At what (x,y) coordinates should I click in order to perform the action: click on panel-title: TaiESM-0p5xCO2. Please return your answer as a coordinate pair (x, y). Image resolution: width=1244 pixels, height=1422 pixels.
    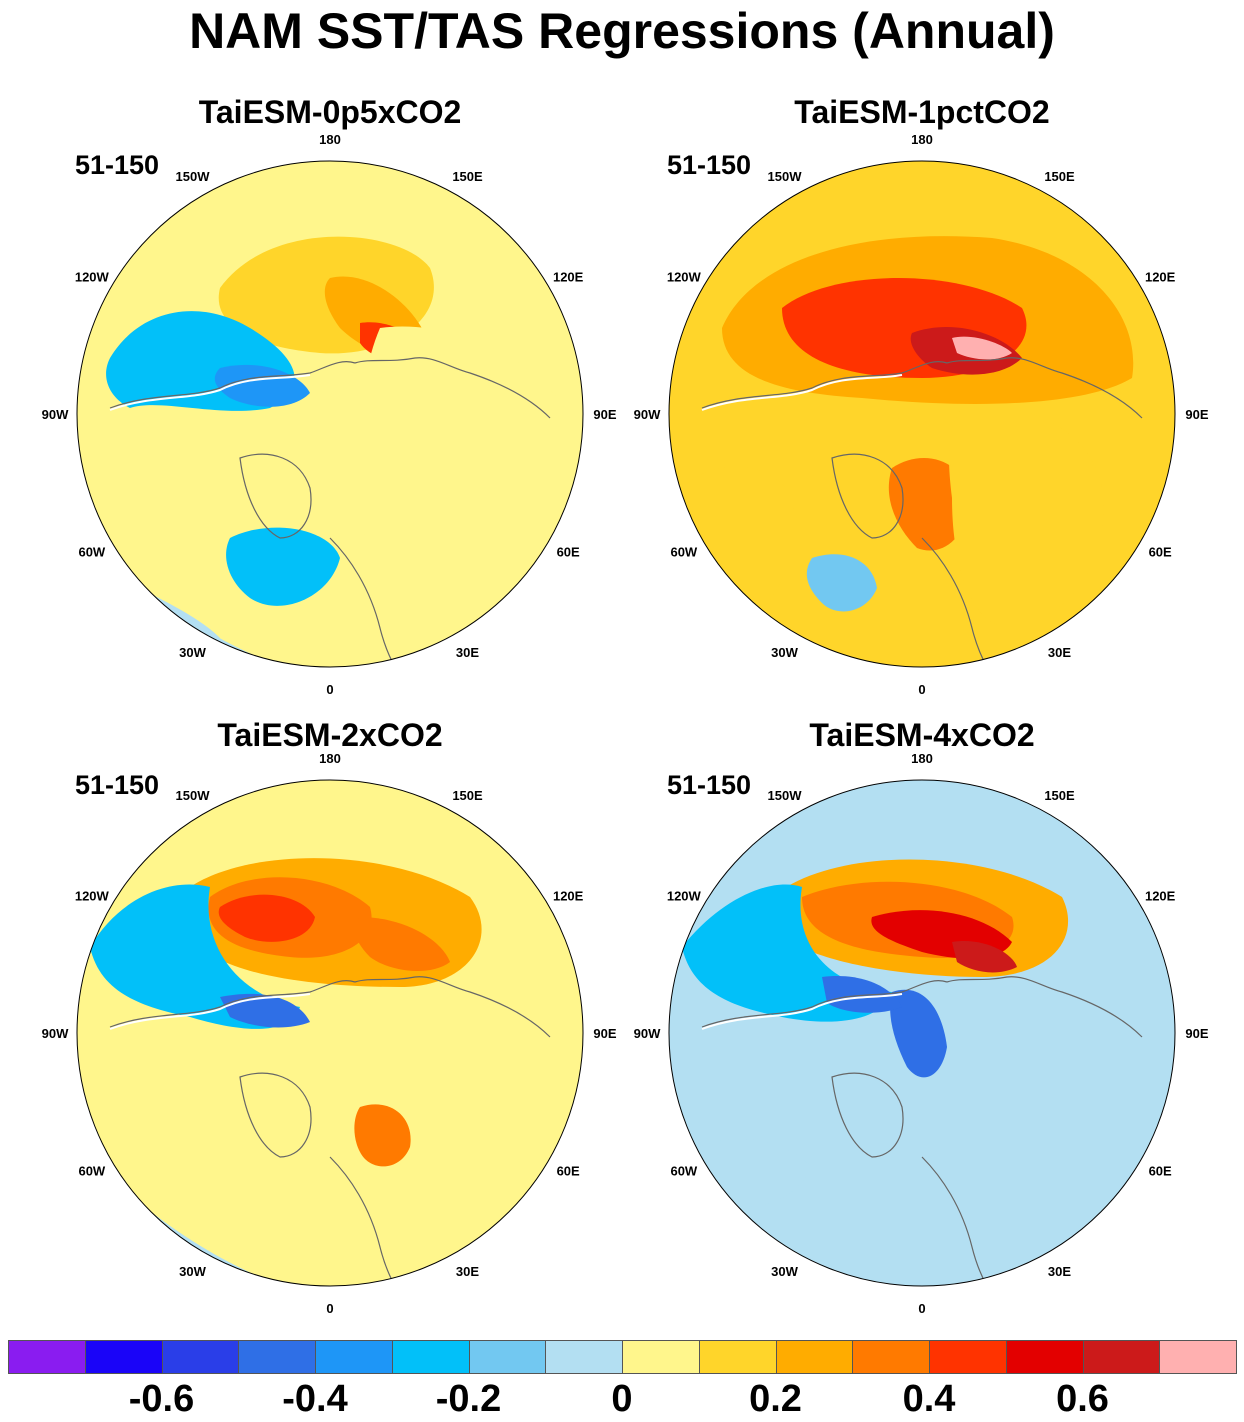
    Looking at the image, I should click on (330, 112).